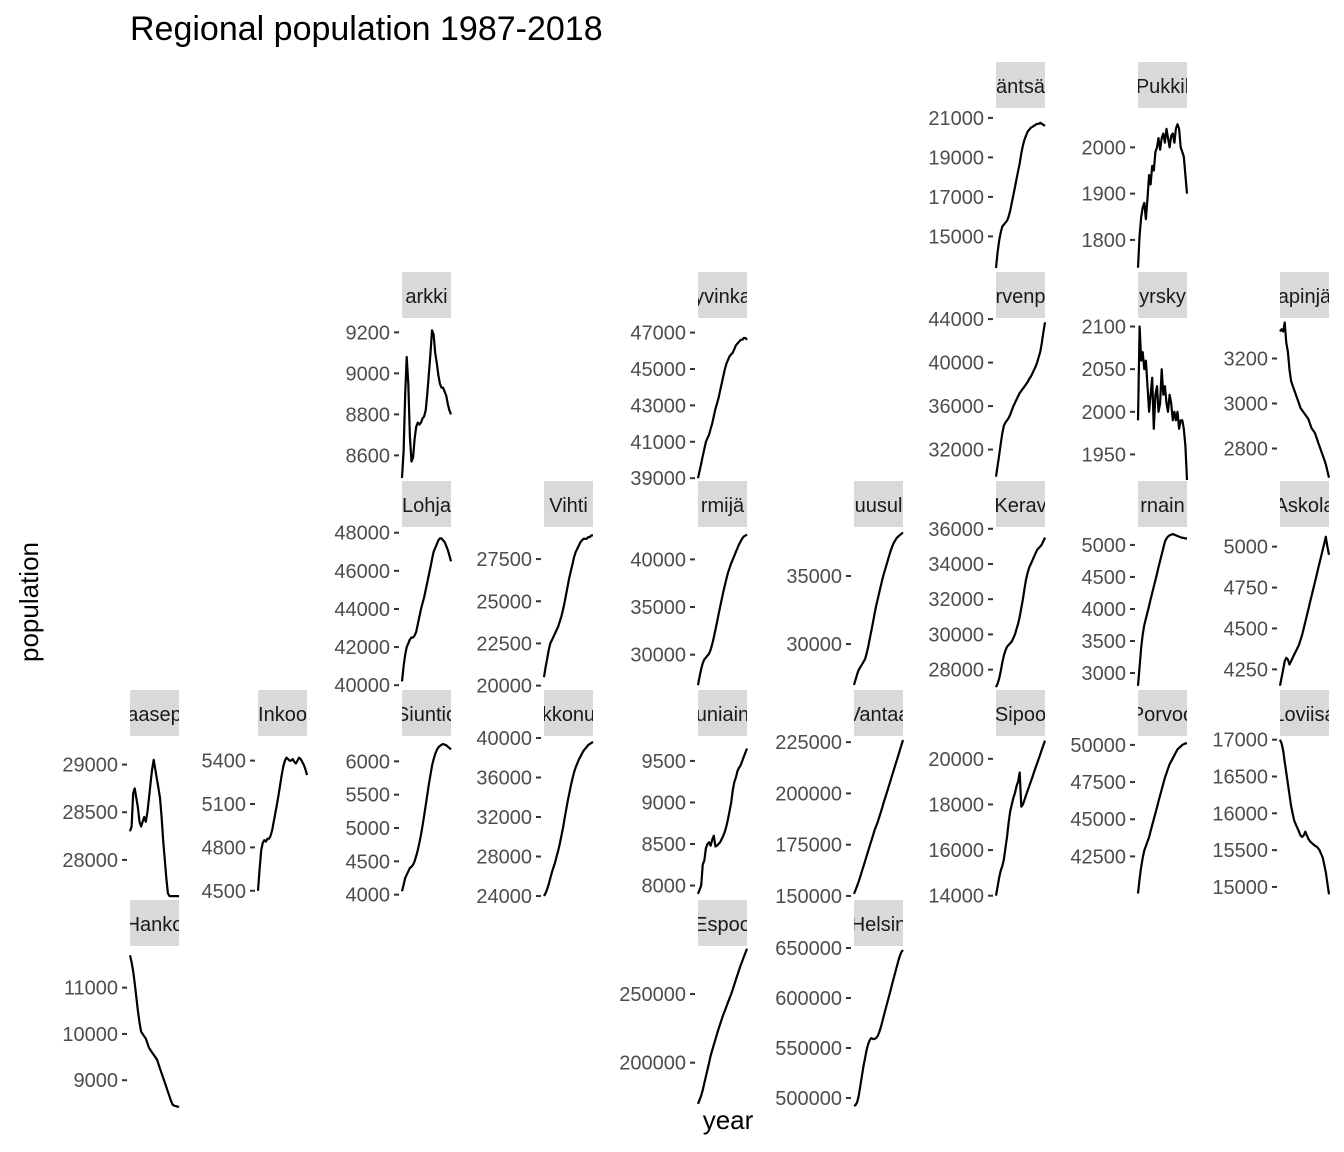 The width and height of the screenshot is (1344, 1152). I want to click on facet-karkkila: arkki 8600 8800 9000 9200, so click(399, 375).